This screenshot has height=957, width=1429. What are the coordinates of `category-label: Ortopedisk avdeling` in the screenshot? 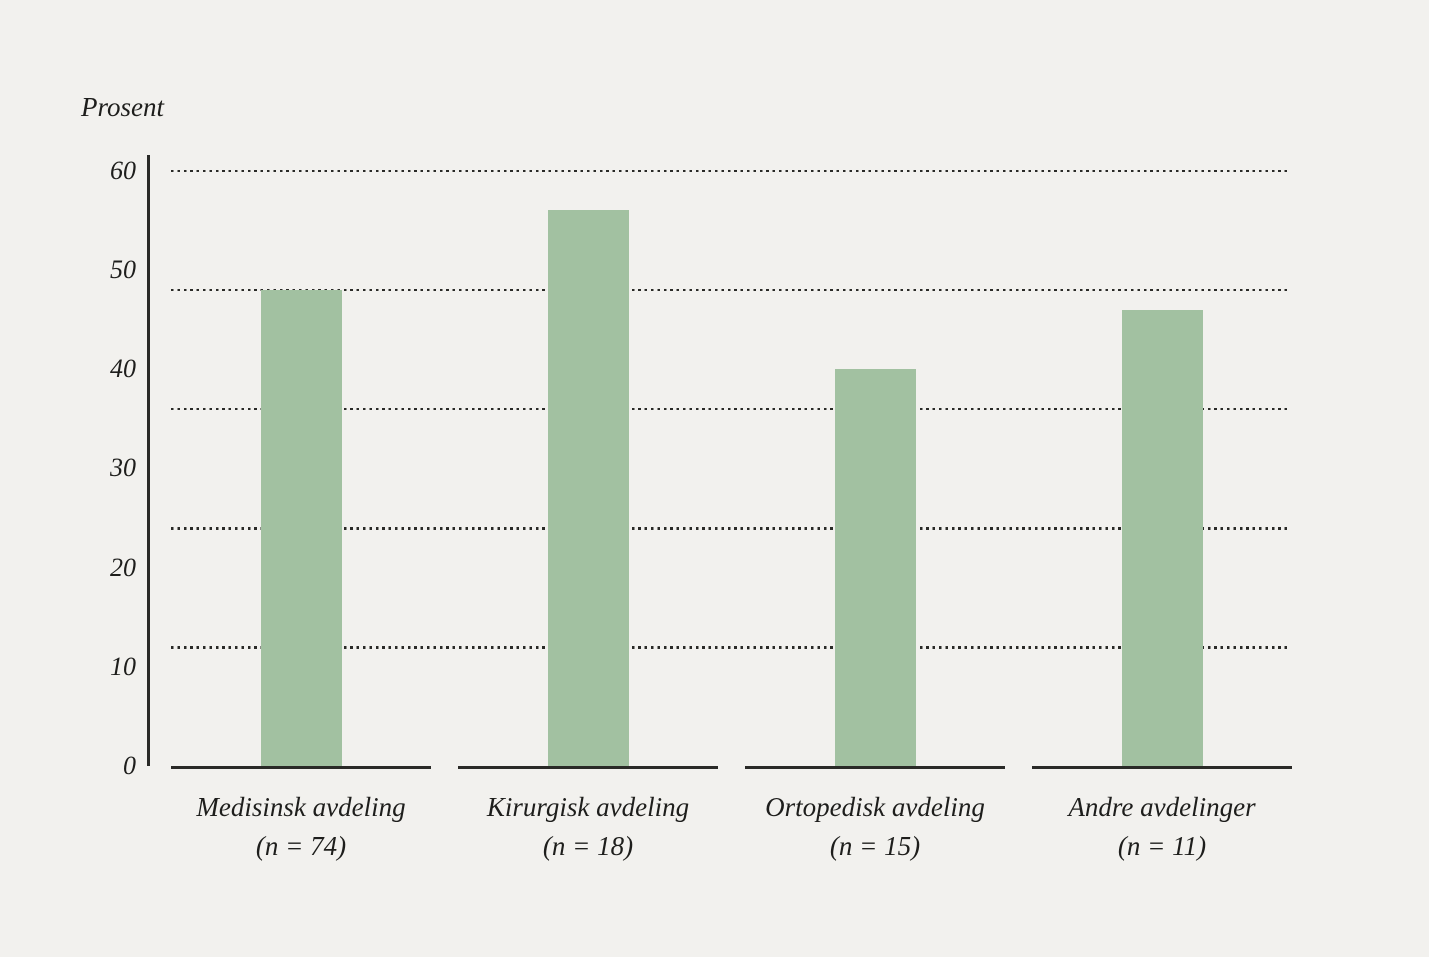 It's located at (875, 807).